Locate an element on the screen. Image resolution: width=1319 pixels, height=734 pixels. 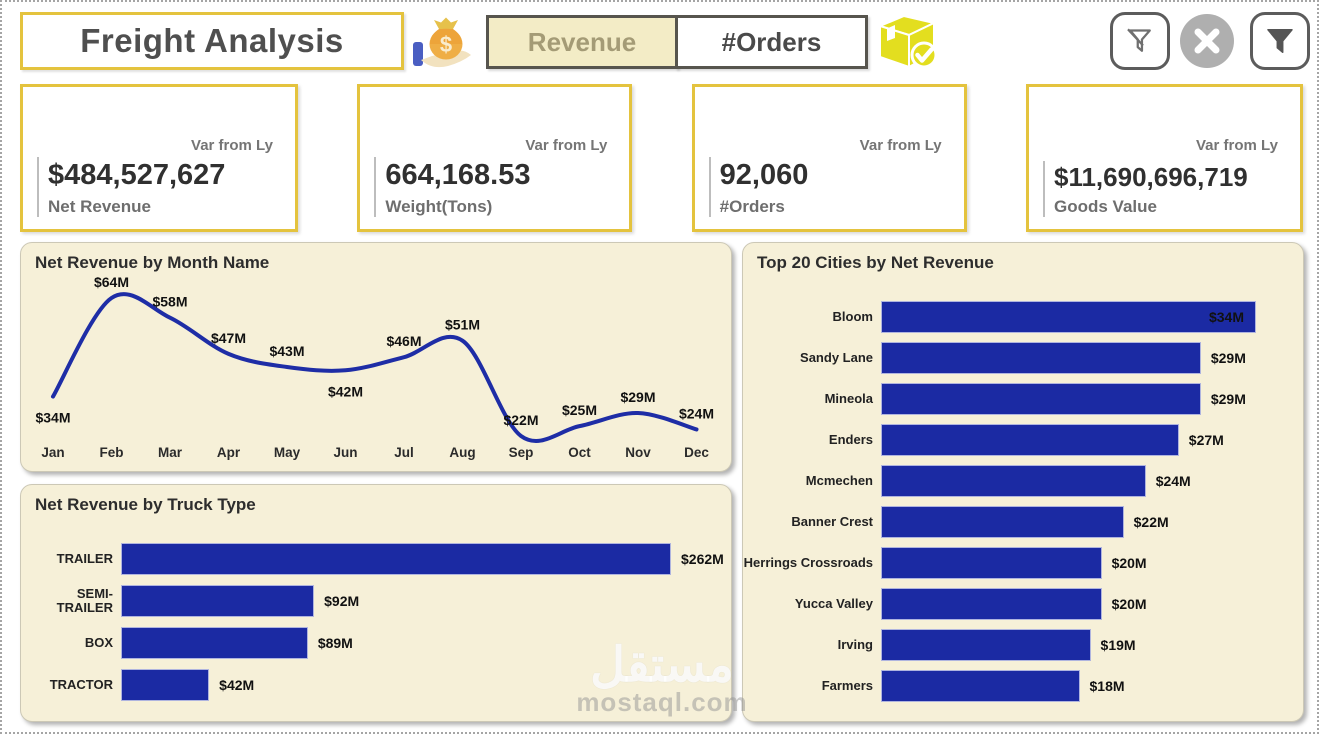
tab-orders-label: #Orders is located at coordinates (771, 41).